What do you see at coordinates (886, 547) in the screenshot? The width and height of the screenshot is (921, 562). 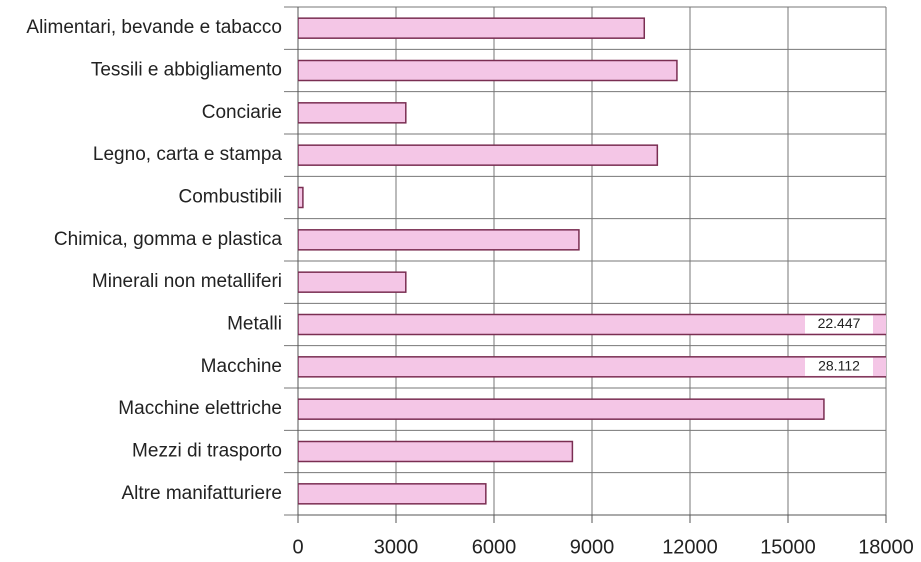 I see `x-tick-label: 18000` at bounding box center [886, 547].